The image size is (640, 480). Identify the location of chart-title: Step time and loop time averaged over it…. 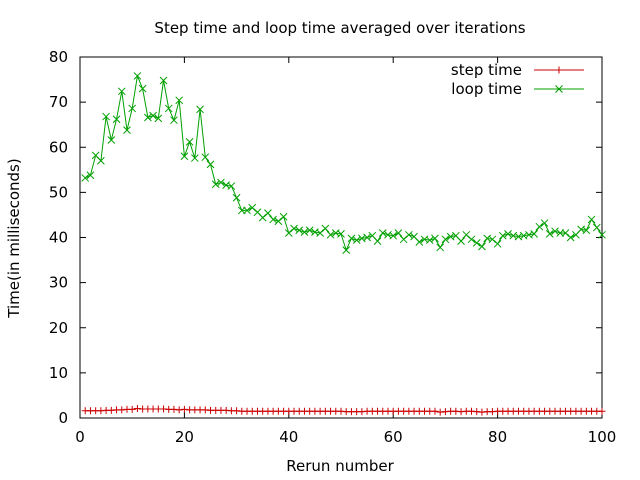
(339, 28).